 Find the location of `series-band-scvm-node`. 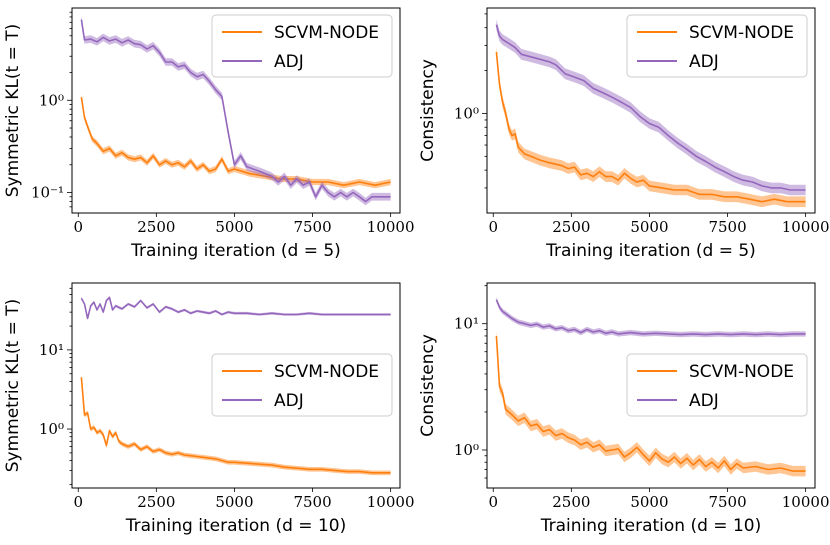

series-band-scvm-node is located at coordinates (236, 141).